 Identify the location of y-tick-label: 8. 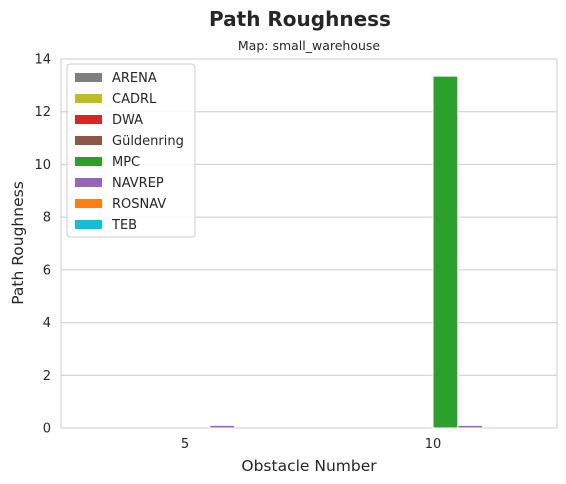
(47, 218).